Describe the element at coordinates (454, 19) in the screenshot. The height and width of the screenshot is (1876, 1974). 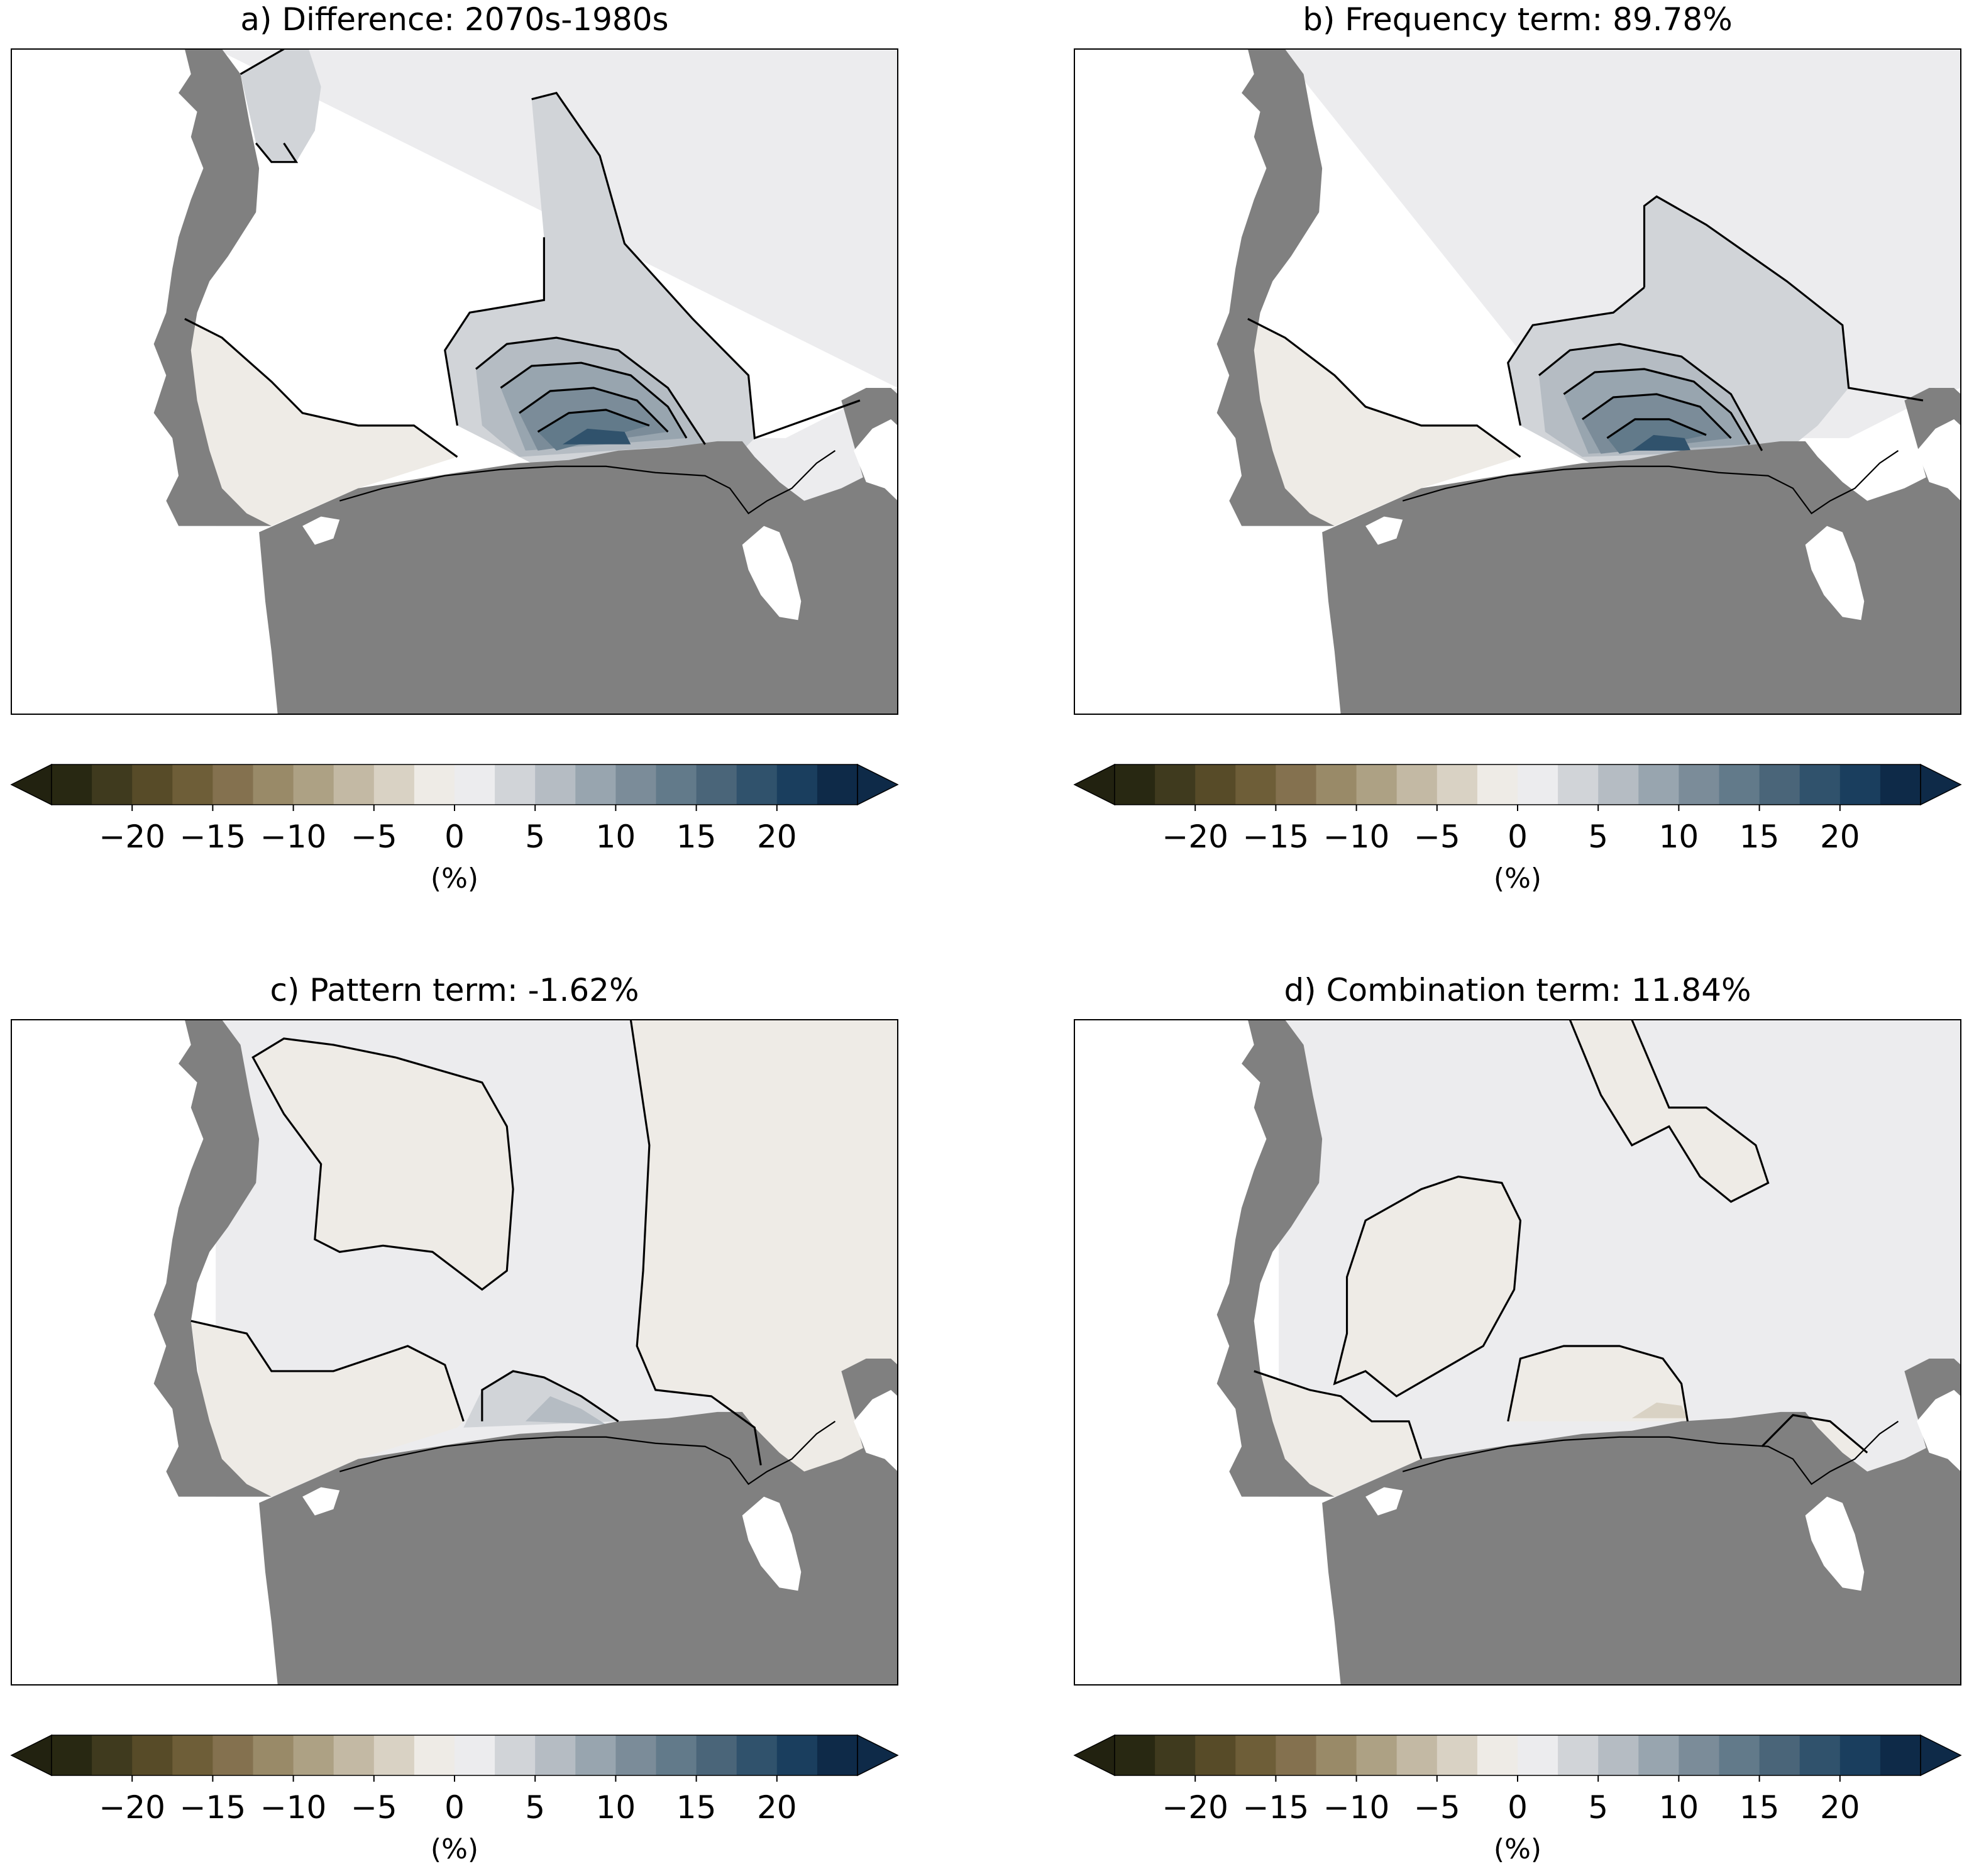
I see `panel-title-a: a) Difference: 2070s-1980s` at that location.